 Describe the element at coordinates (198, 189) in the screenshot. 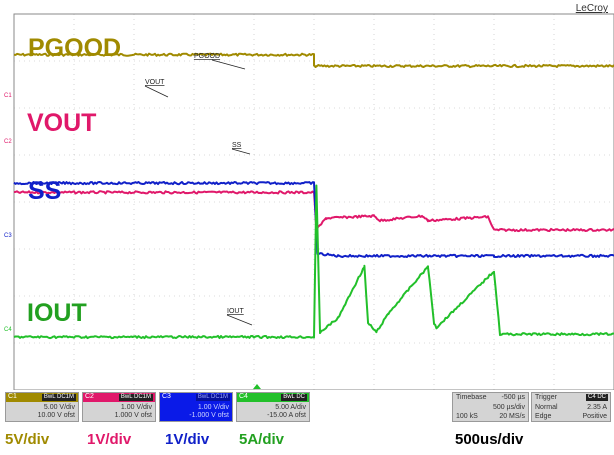

I see `trace-tags: PGOOD VOUT SS IOUT` at that location.